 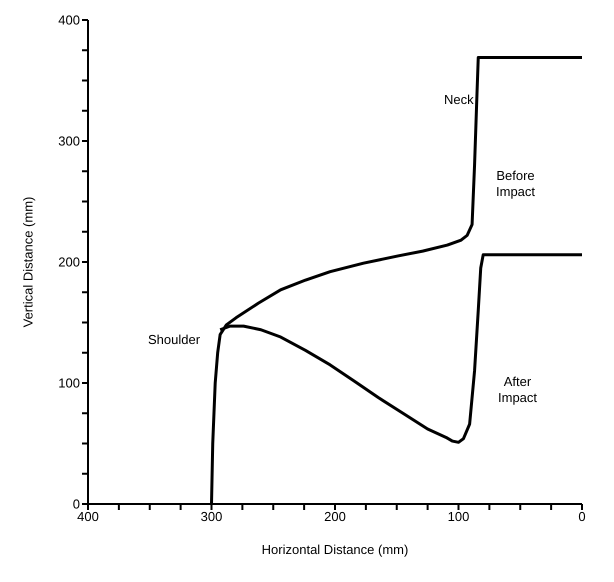 What do you see at coordinates (516, 184) in the screenshot?
I see `series-label: Before Impact` at bounding box center [516, 184].